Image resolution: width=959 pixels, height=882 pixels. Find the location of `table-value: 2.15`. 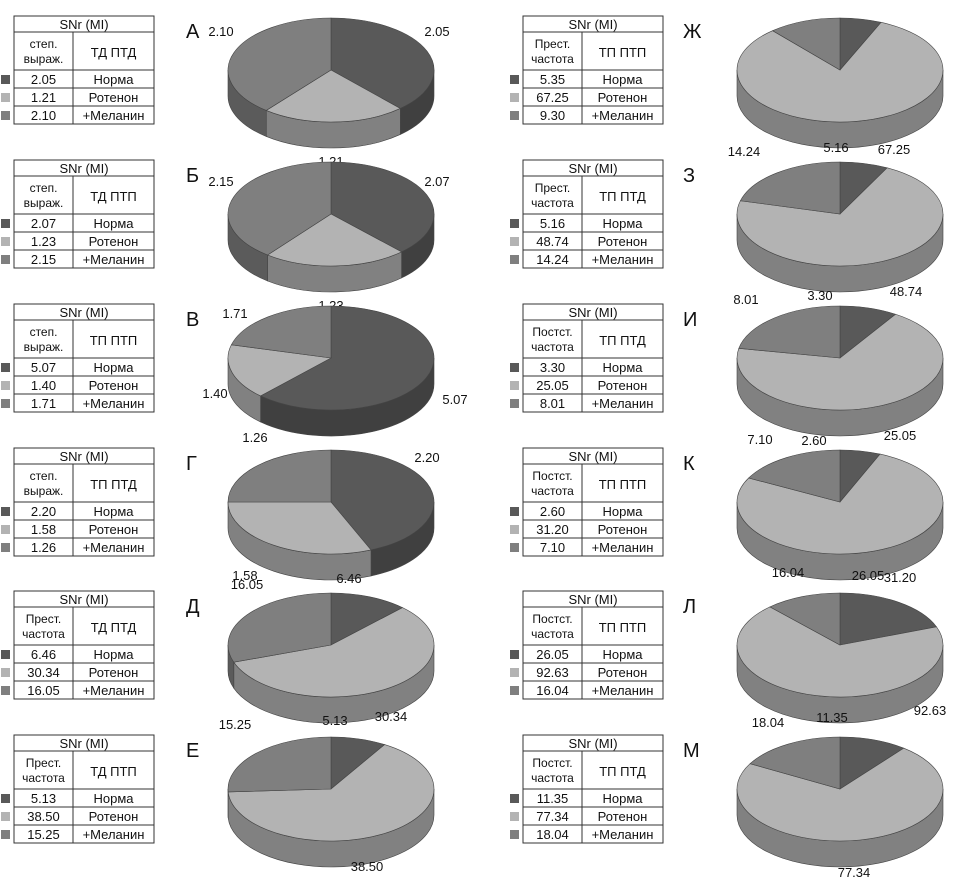

table-value: 2.15 is located at coordinates (43, 259).